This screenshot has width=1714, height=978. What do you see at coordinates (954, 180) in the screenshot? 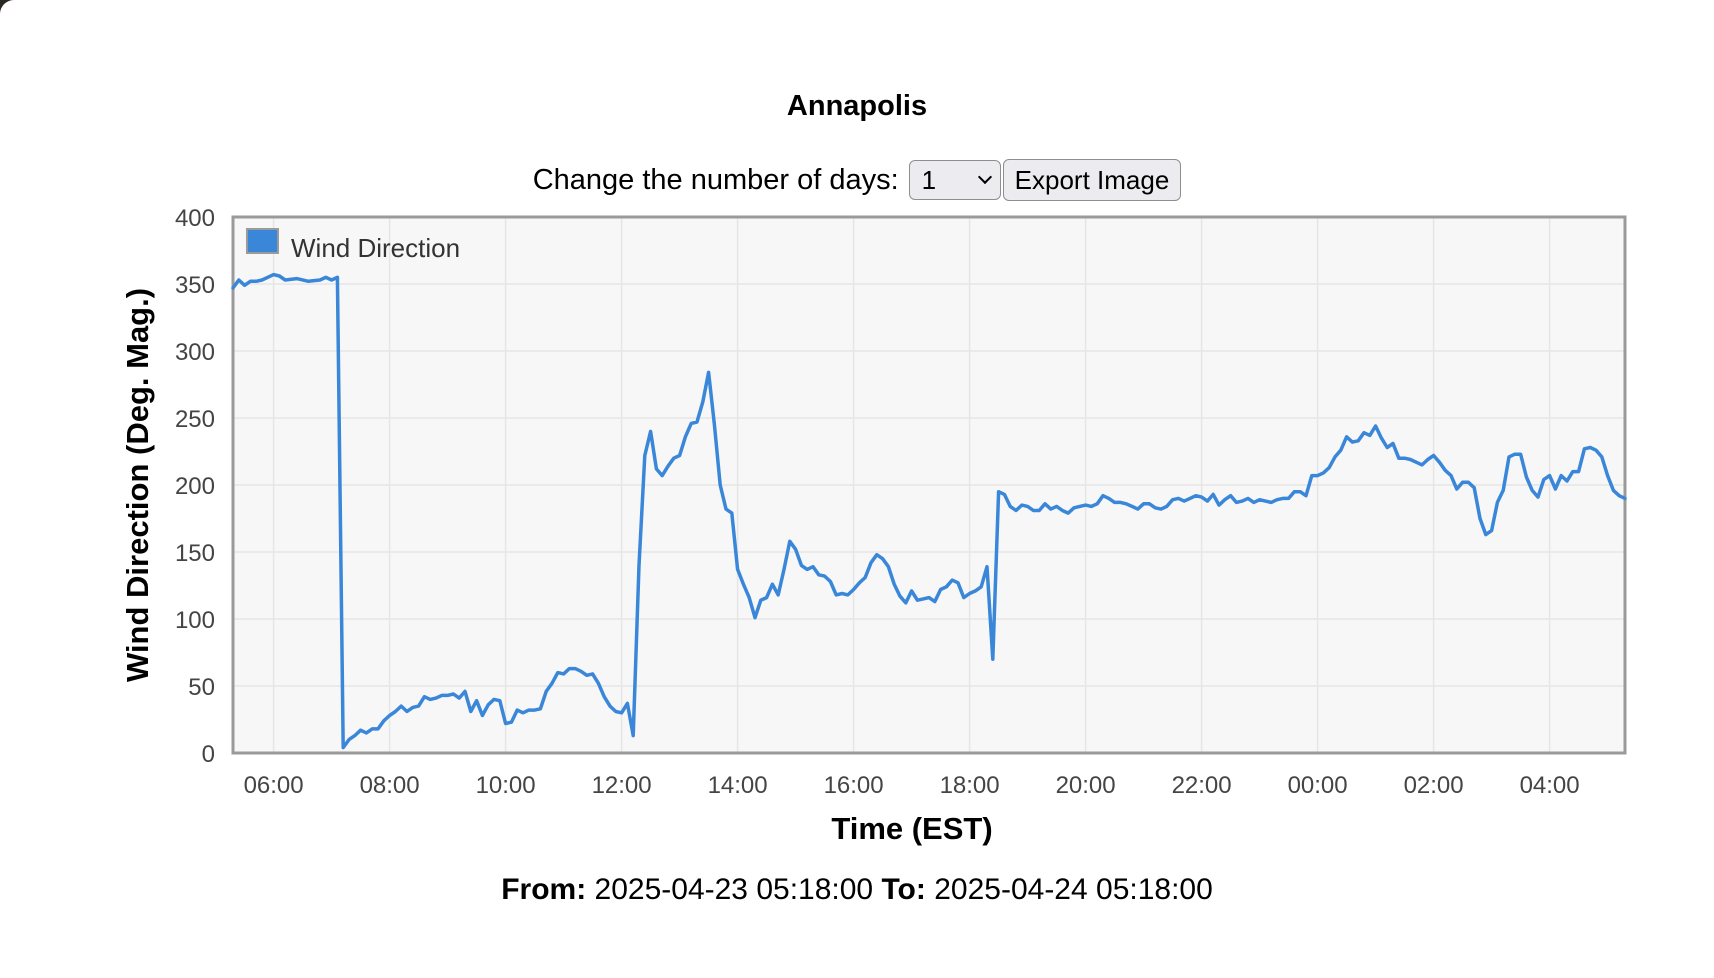
I see `days-select: 1` at bounding box center [954, 180].